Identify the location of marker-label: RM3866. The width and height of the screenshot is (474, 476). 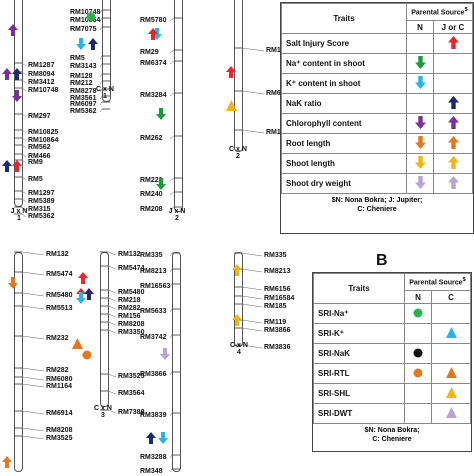
(277, 330).